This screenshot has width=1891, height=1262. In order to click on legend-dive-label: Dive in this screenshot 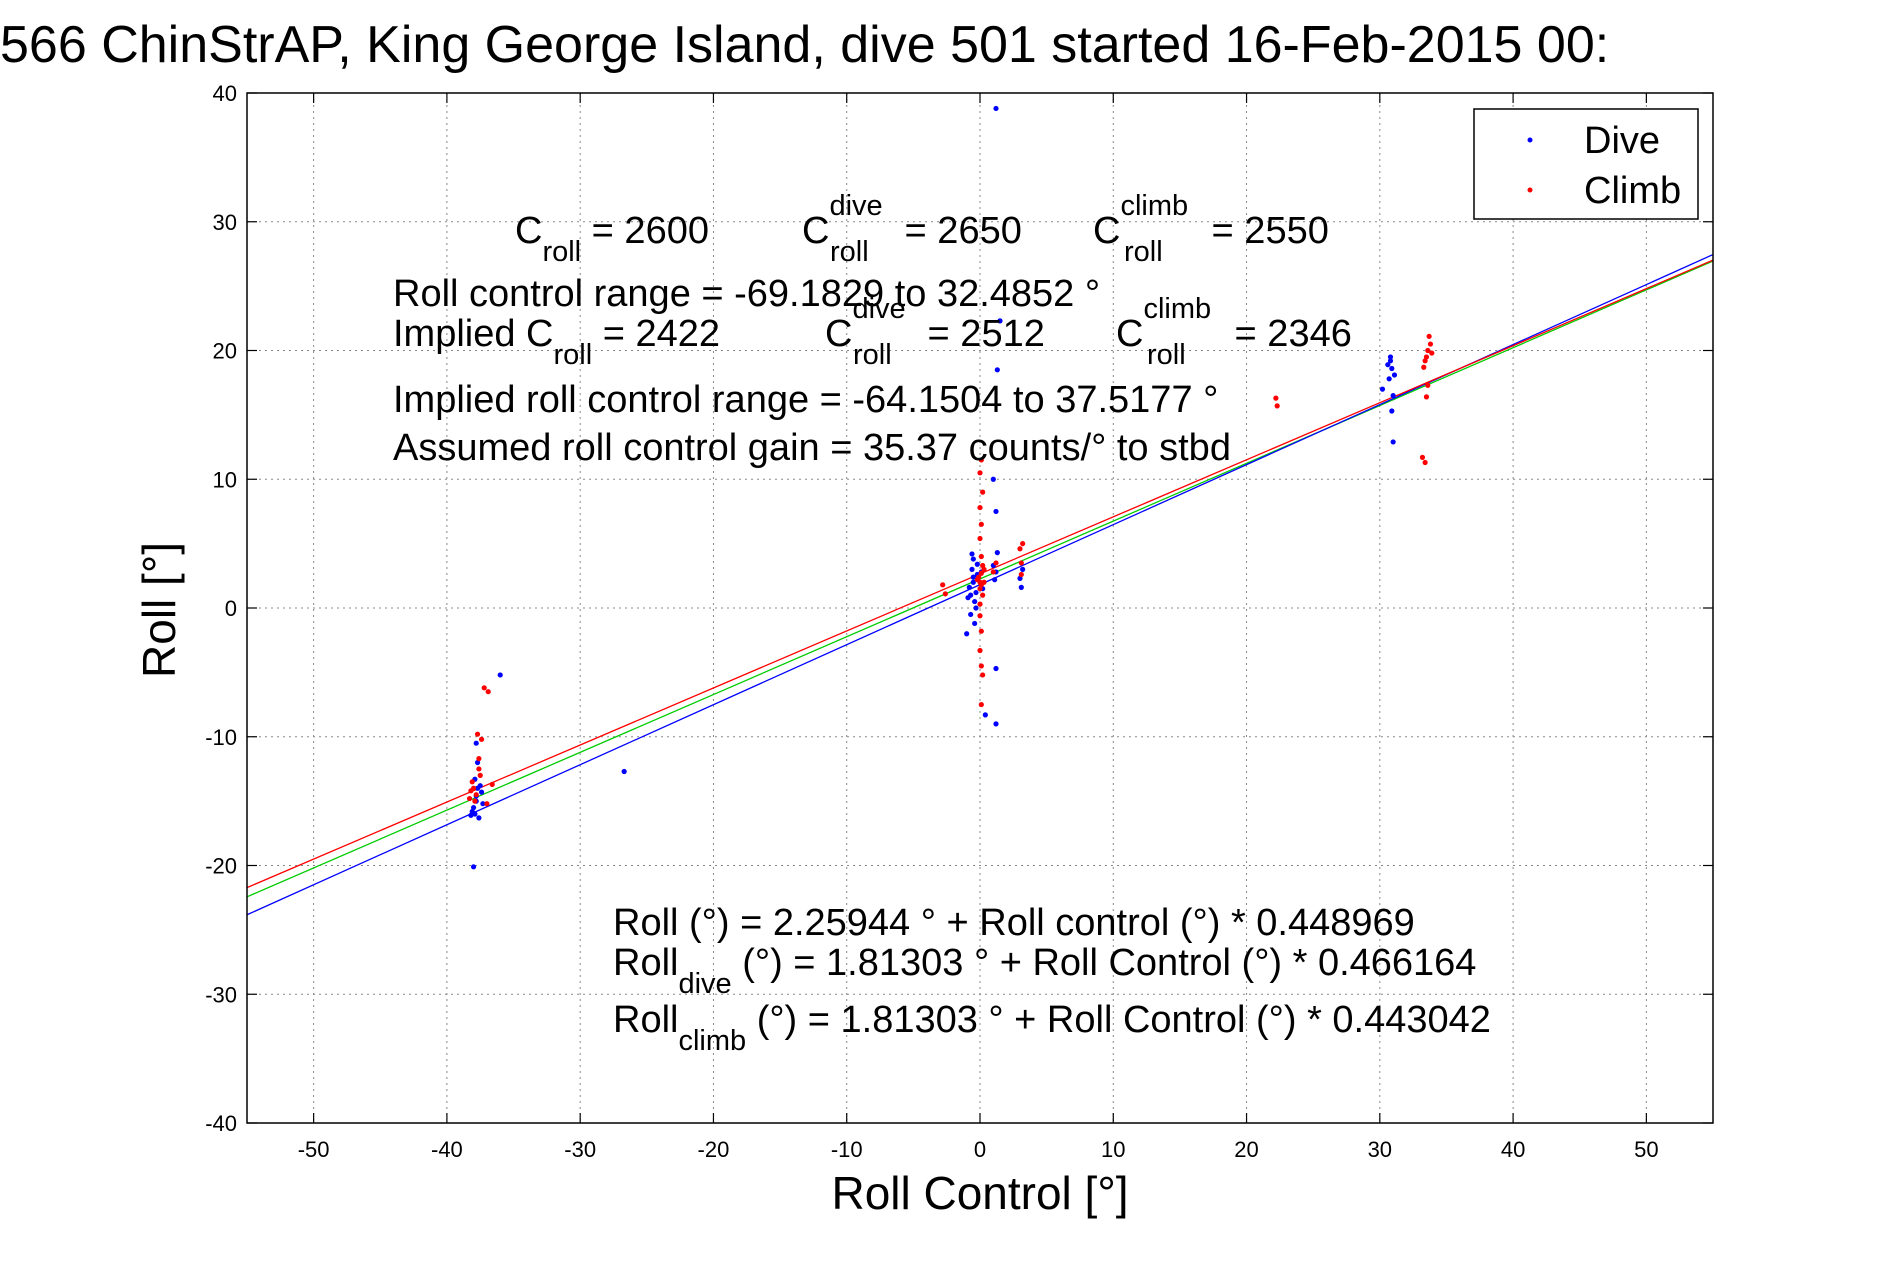, I will do `click(1622, 141)`.